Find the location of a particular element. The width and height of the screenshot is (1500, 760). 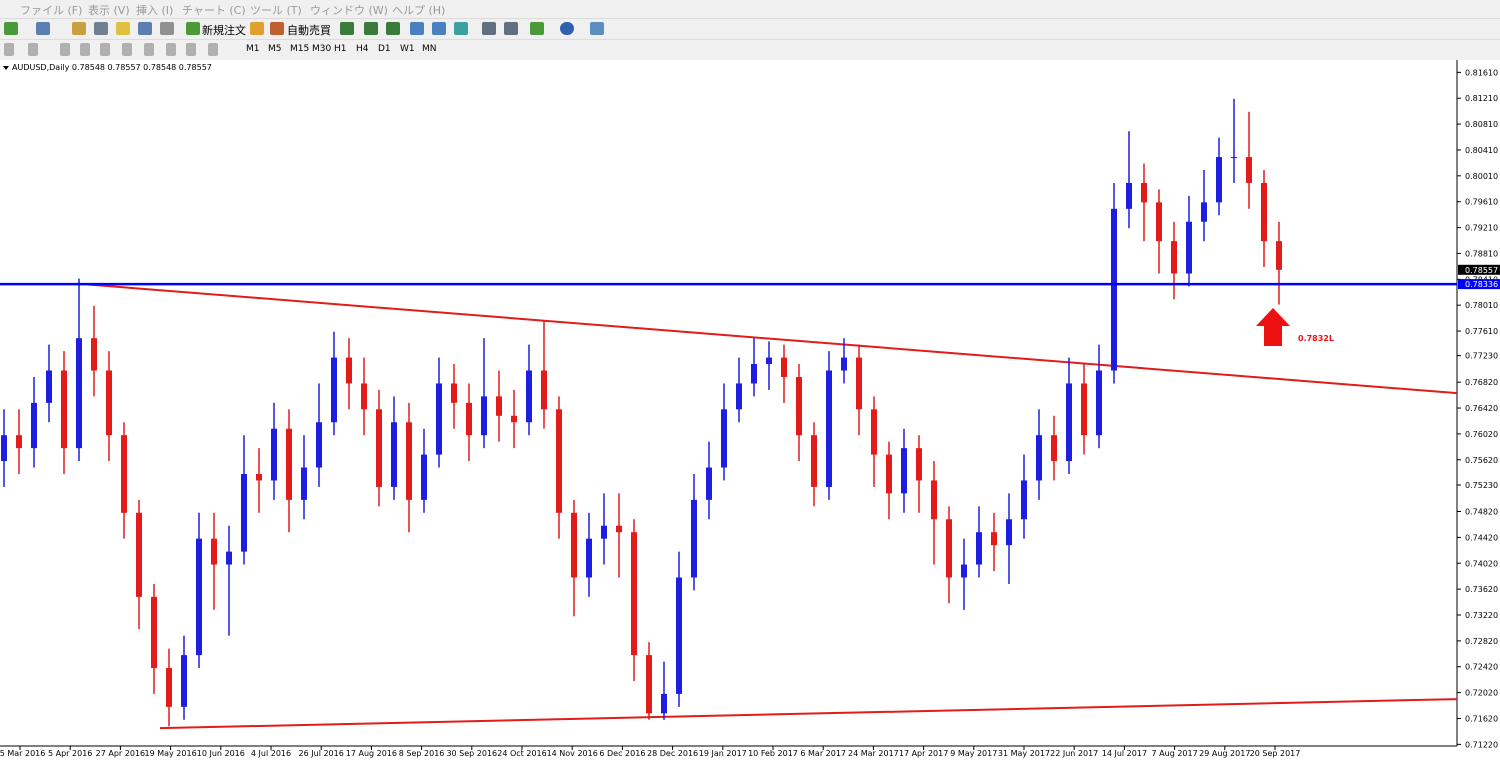

timeframe-button: M30 is located at coordinates (322, 49).